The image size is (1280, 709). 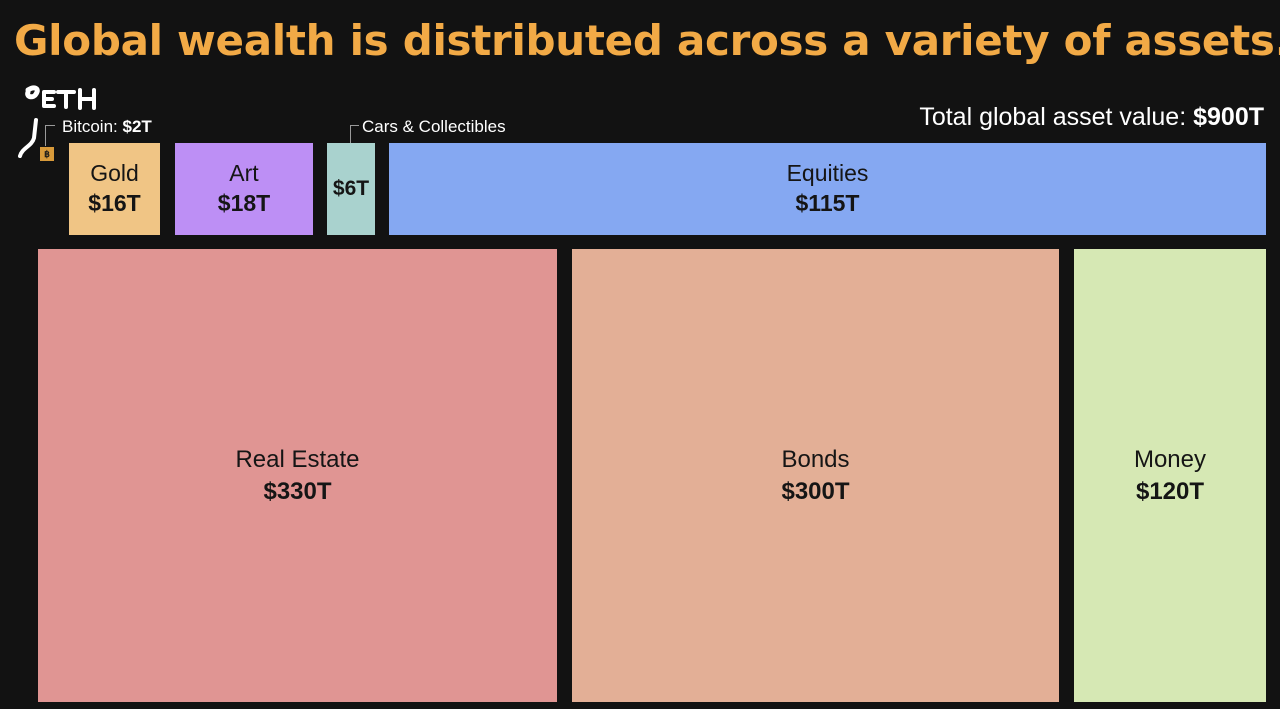 I want to click on tile-equities-name: Equities, so click(x=827, y=173).